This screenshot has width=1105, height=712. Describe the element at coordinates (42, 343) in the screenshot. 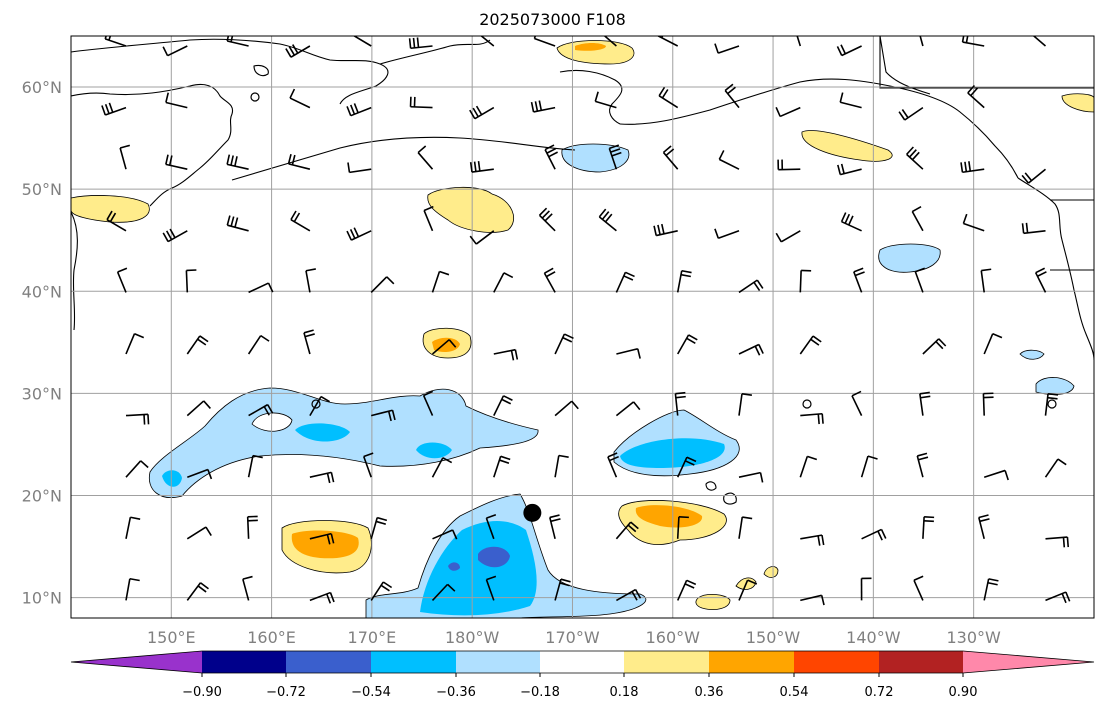

I see `latitude-labels: 60°N 50°N 40°N 30°N 20°N 10°N` at that location.